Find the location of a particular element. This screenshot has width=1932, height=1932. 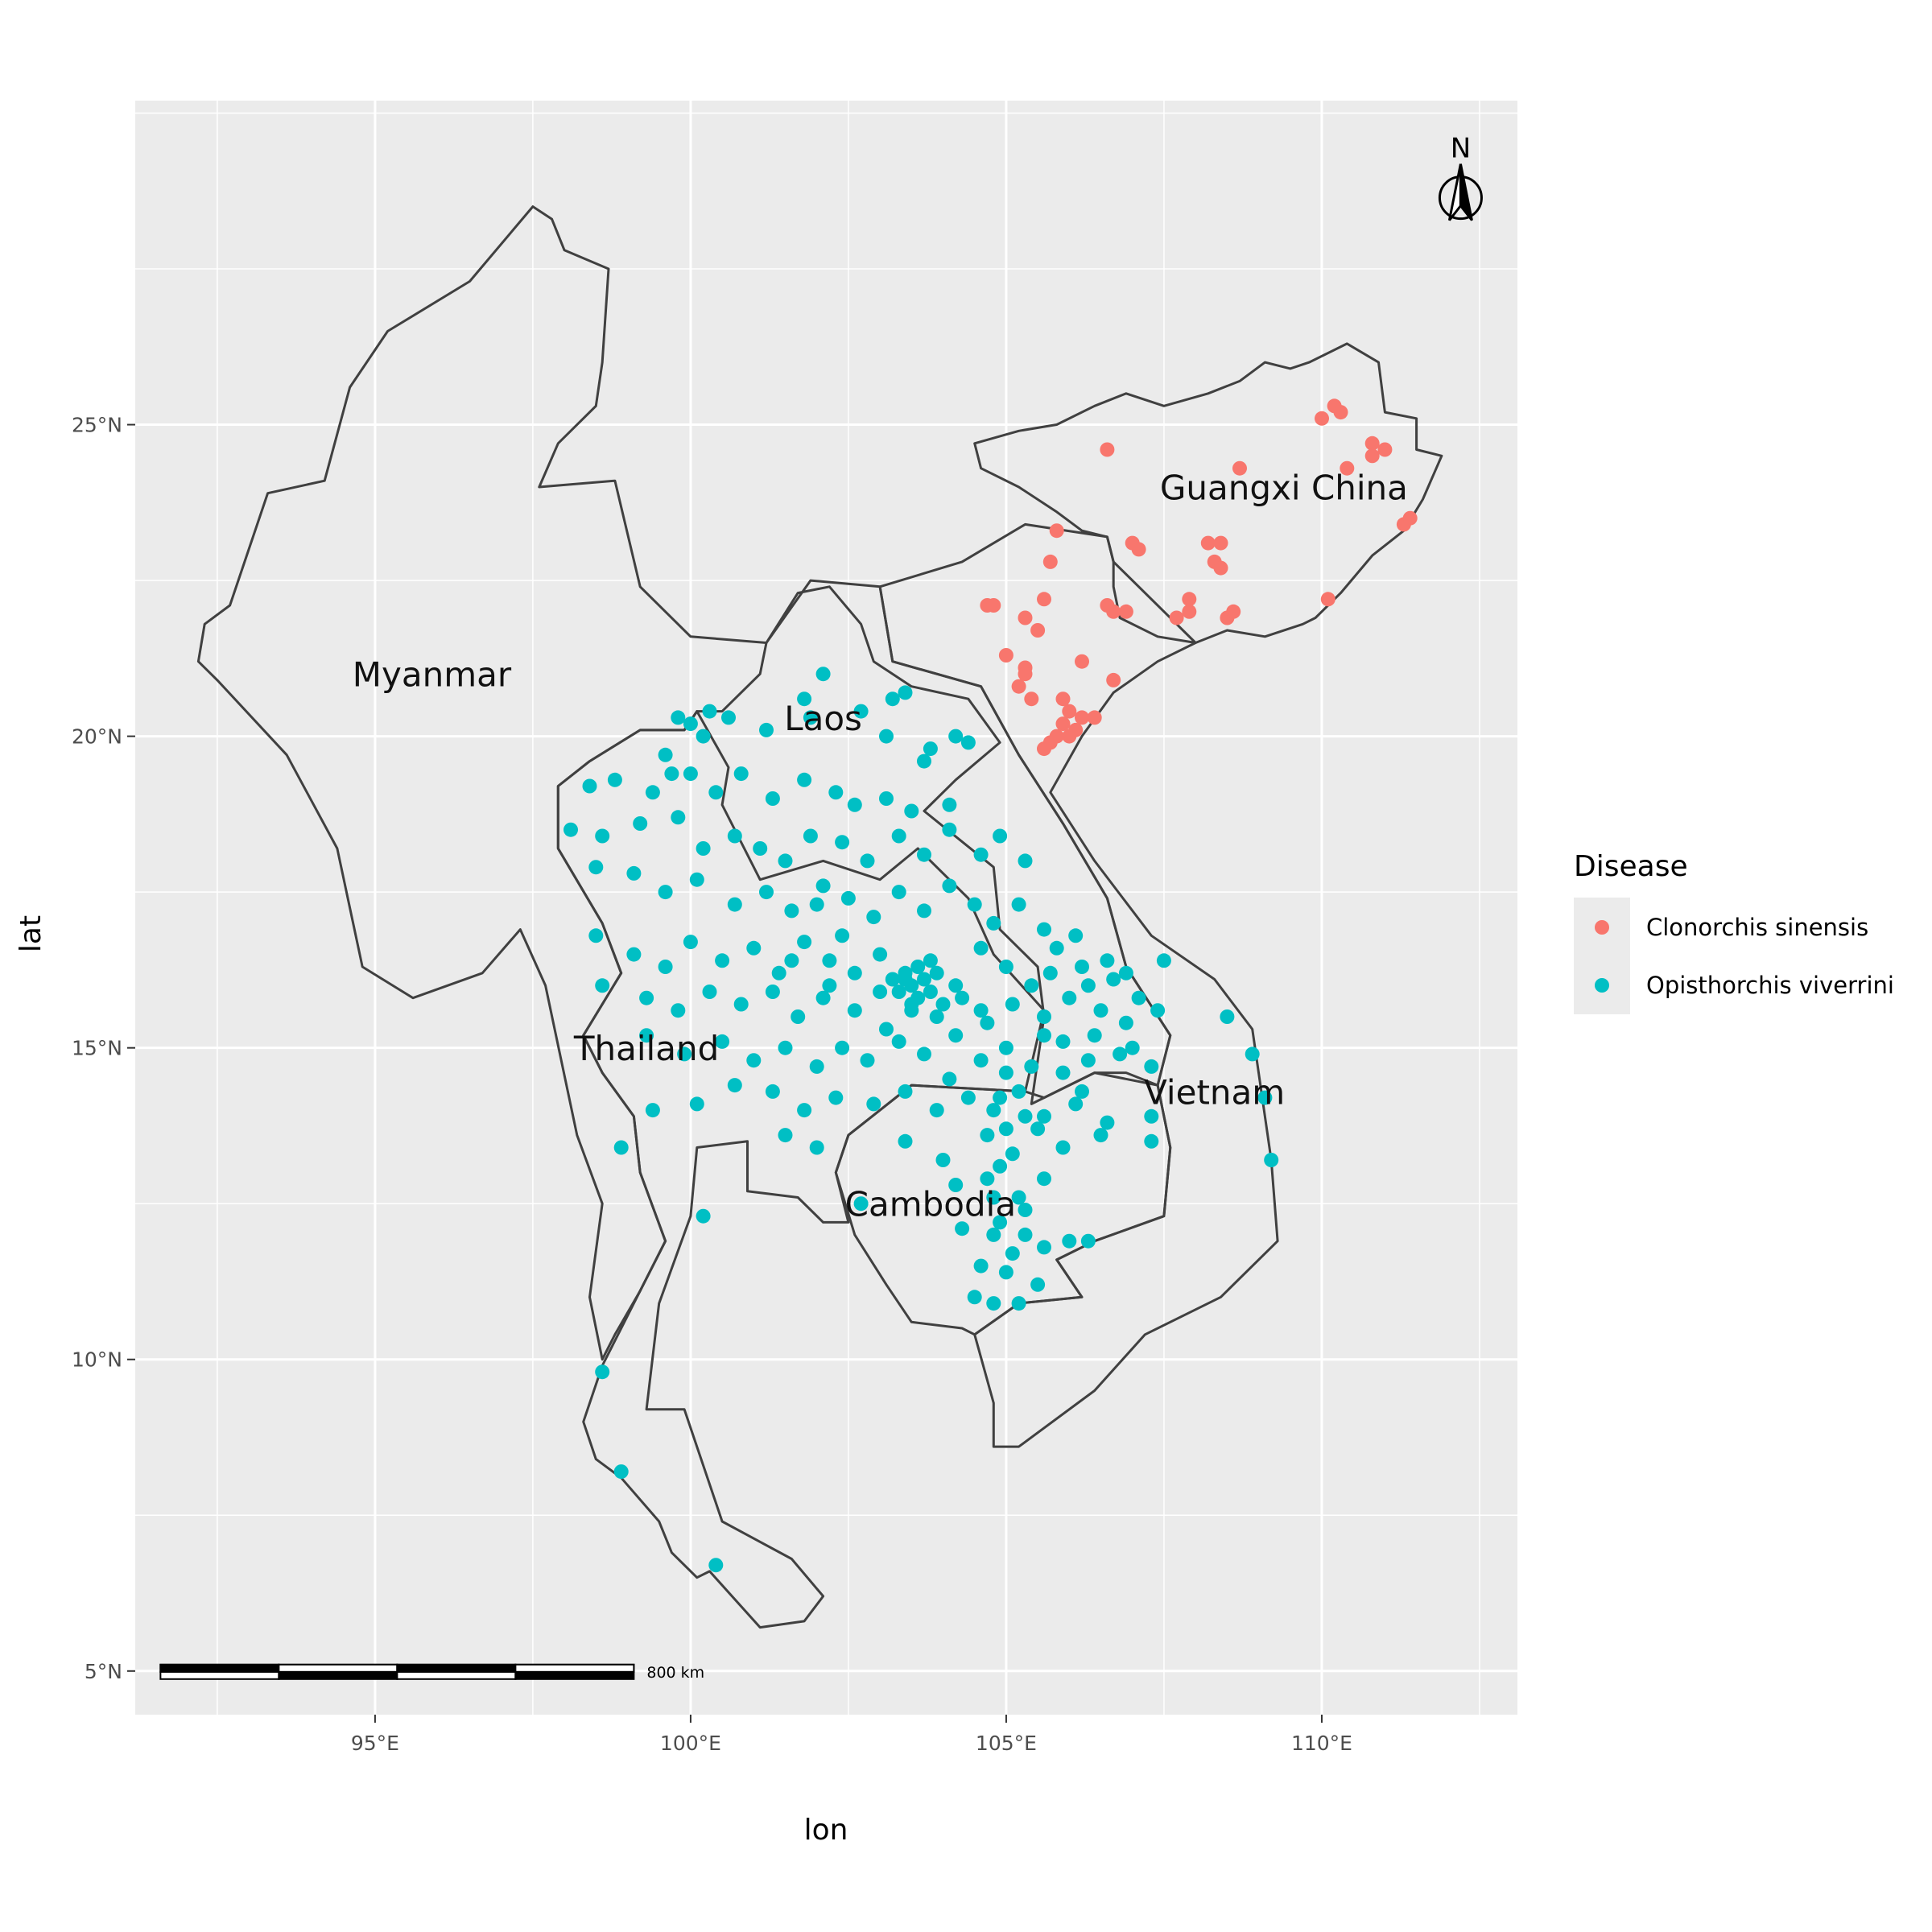

north-arrow-icon: N is located at coordinates (1460, 177).